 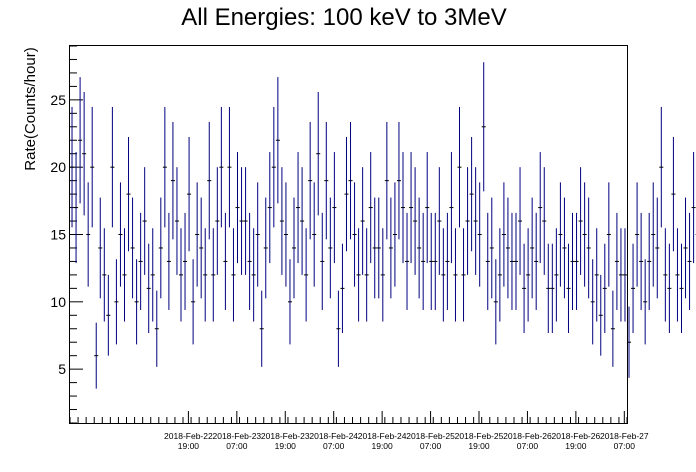 I want to click on y-tick-label: 10, so click(x=58, y=302).